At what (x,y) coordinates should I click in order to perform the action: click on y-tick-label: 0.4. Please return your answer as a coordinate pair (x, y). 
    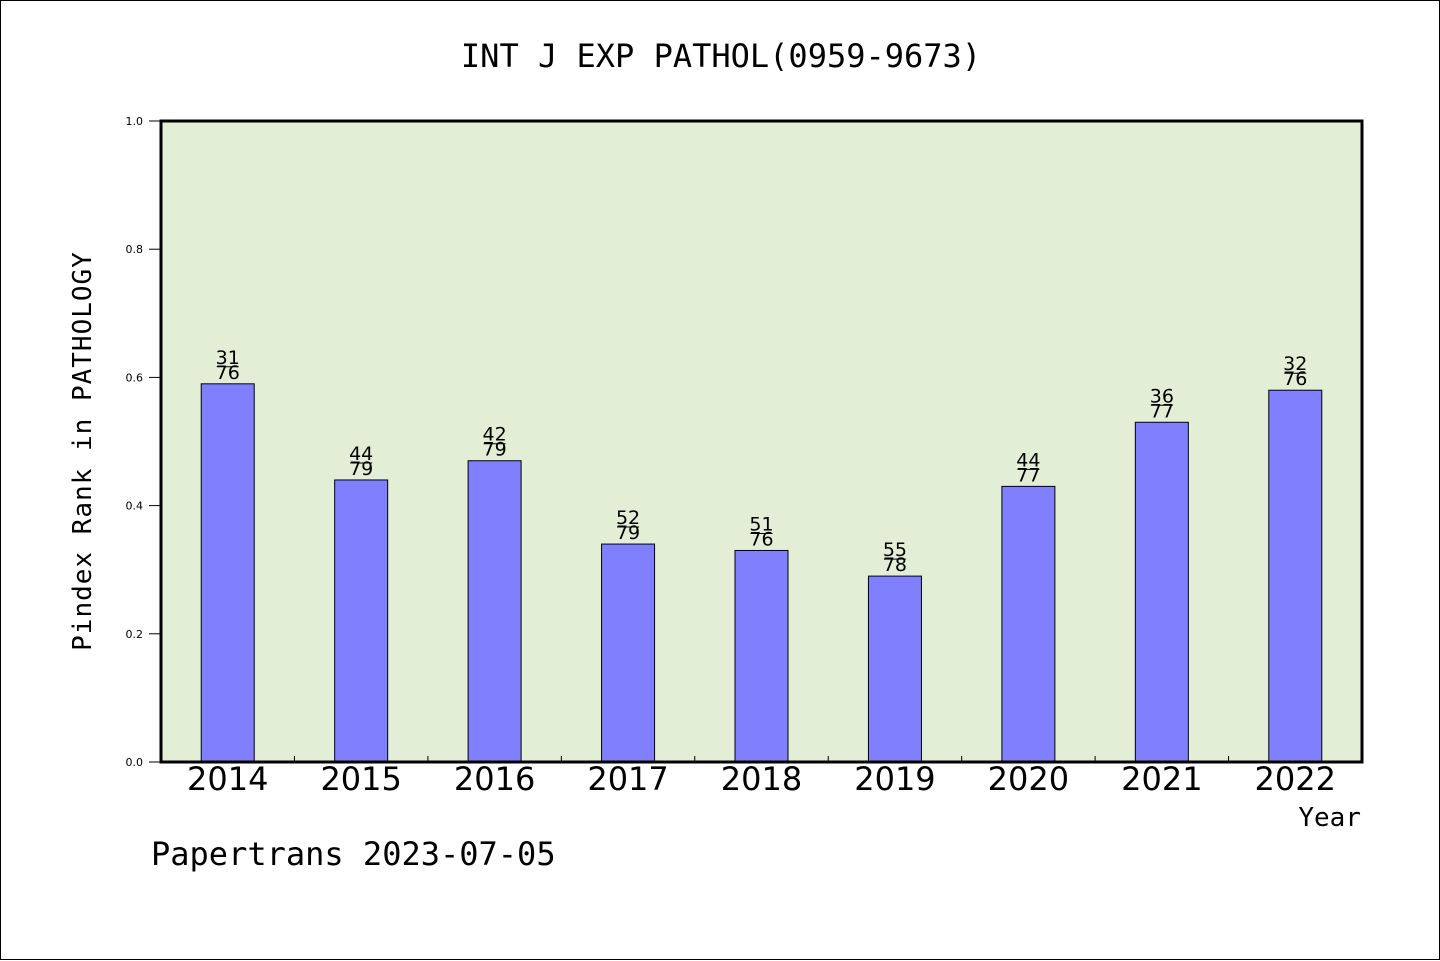
    Looking at the image, I should click on (135, 506).